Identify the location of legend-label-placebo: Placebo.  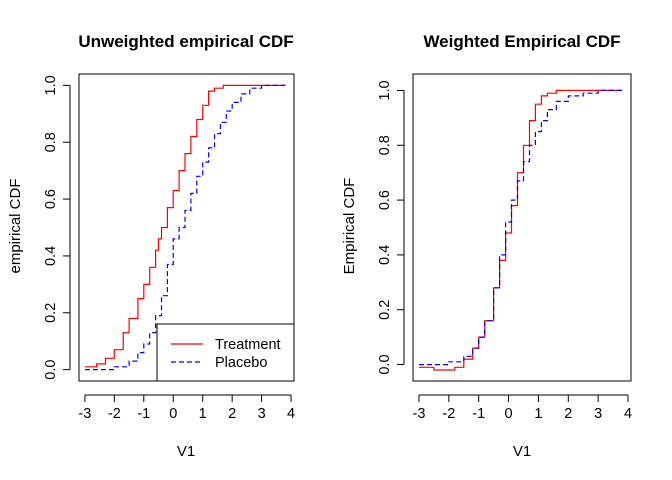
(241, 363).